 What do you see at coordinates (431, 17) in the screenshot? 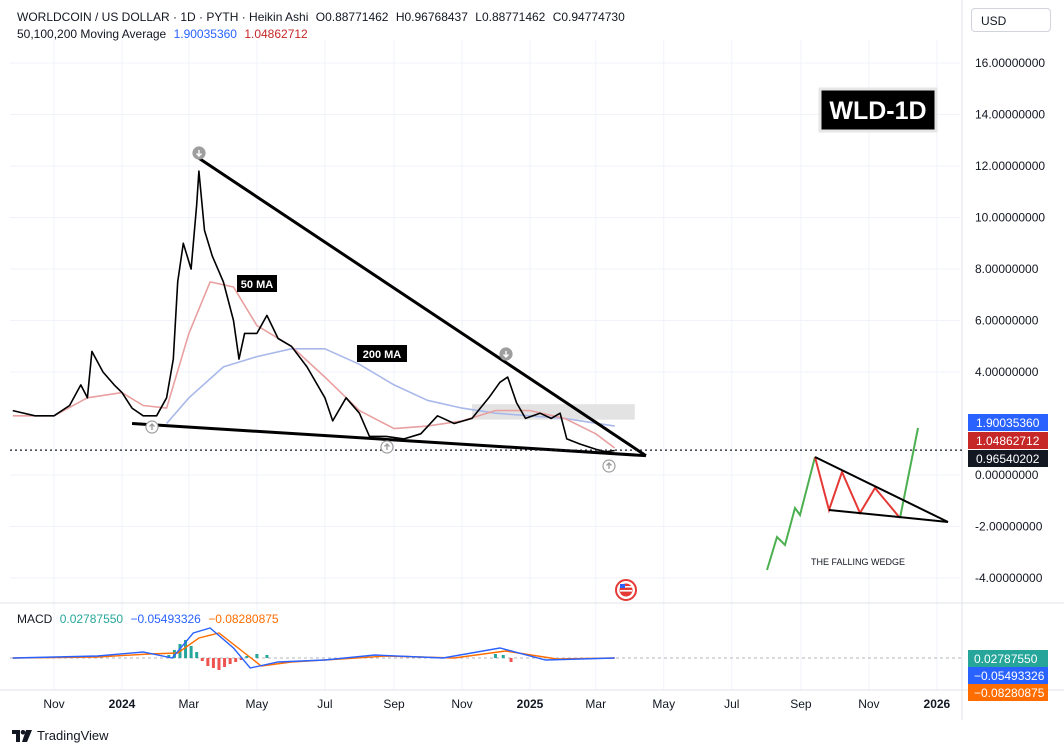
I see `ohlc-high: H0.96768437` at bounding box center [431, 17].